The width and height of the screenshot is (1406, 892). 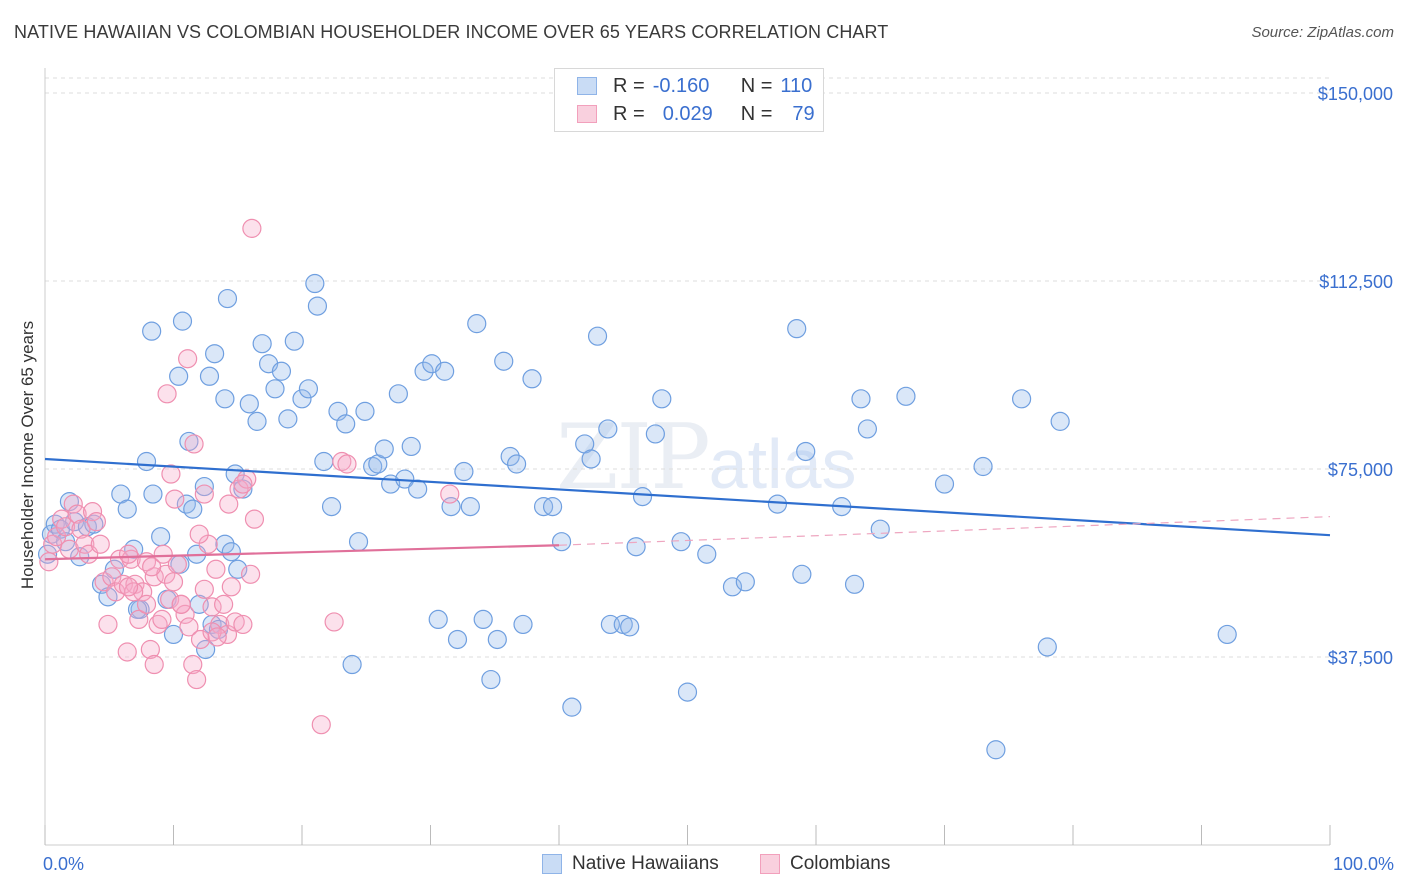 I want to click on watermark-atlas: atlas, so click(x=782, y=464).